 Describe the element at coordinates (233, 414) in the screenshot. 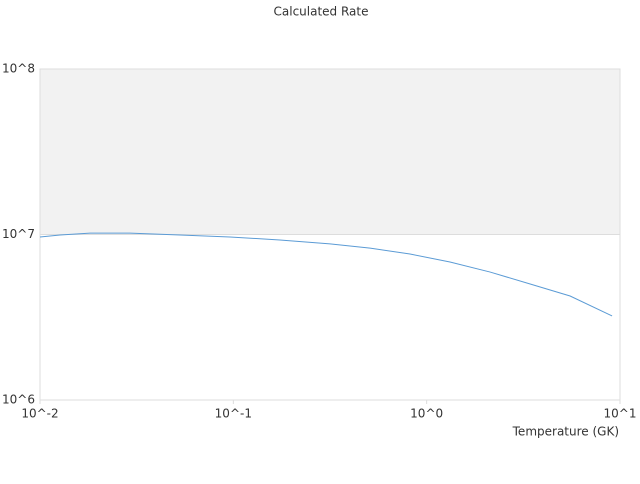

I see `x-tick-label: 10^-1` at that location.